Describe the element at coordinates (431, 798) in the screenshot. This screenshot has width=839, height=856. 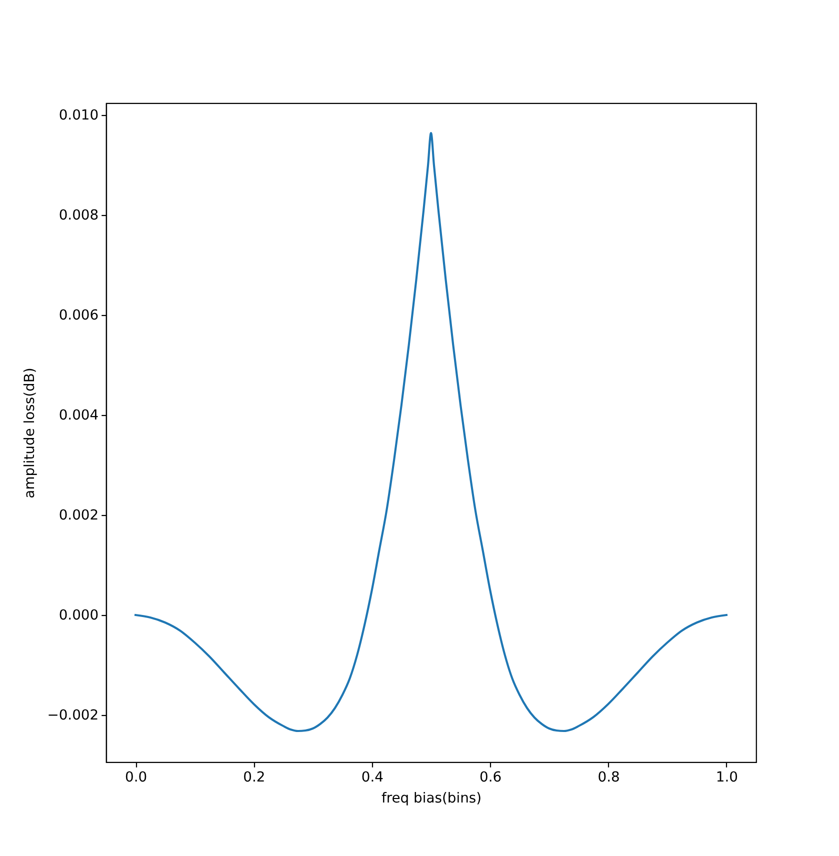
I see `x-axis-title: freq bias(bins)` at that location.